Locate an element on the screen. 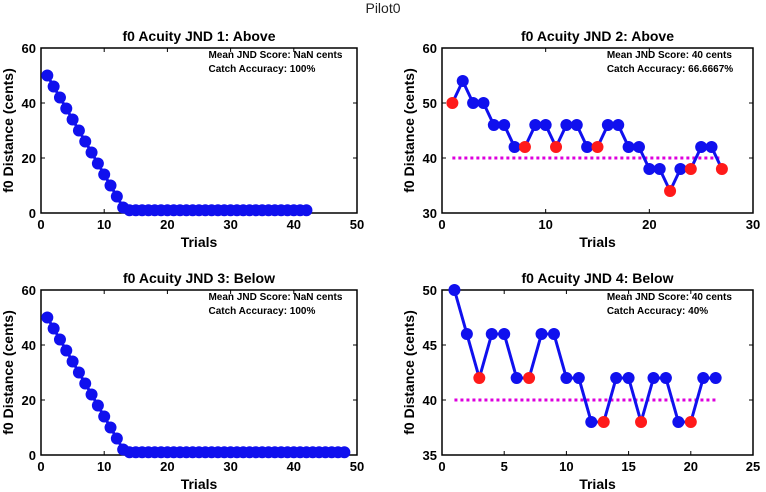 The height and width of the screenshot is (492, 766). x-tick-label: 25 is located at coordinates (753, 466).